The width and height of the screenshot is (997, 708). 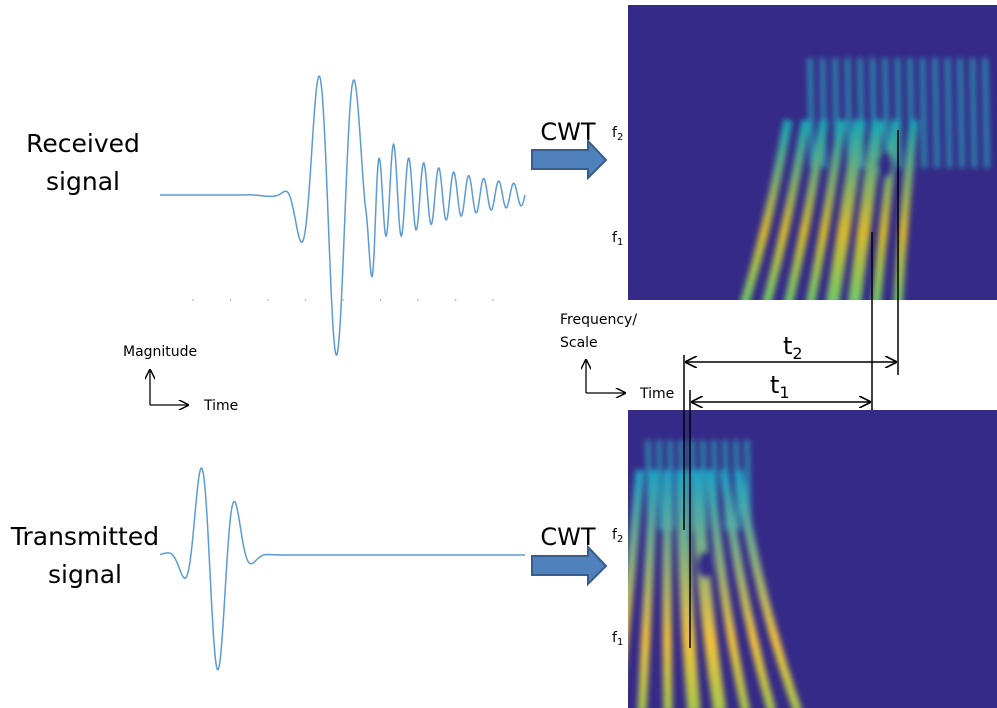 I want to click on waveform-ticks, so click(x=343, y=300).